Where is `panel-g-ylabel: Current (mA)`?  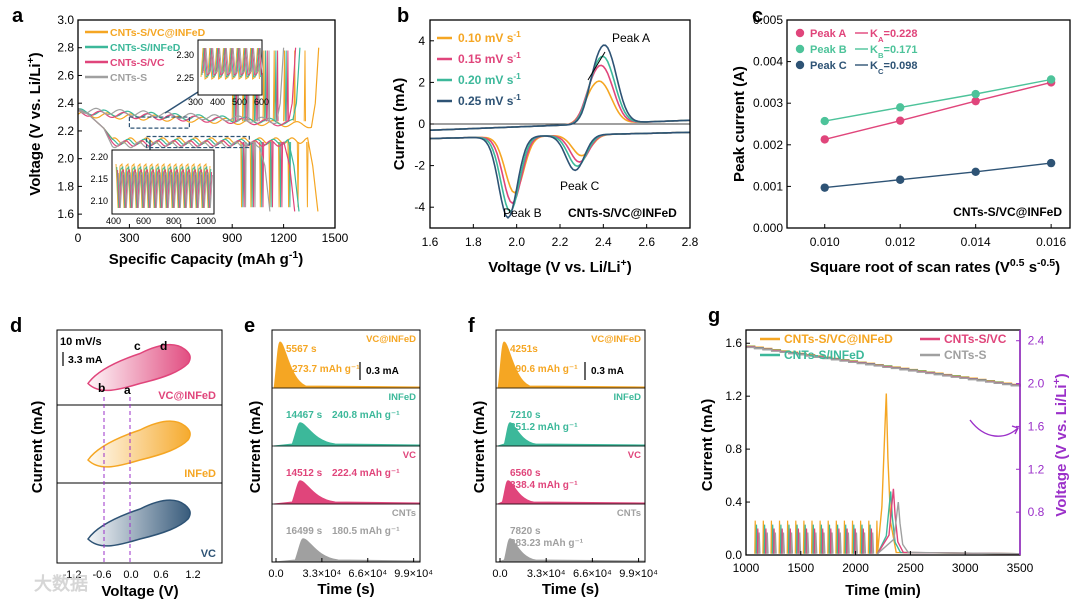 panel-g-ylabel: Current (mA) is located at coordinates (707, 445).